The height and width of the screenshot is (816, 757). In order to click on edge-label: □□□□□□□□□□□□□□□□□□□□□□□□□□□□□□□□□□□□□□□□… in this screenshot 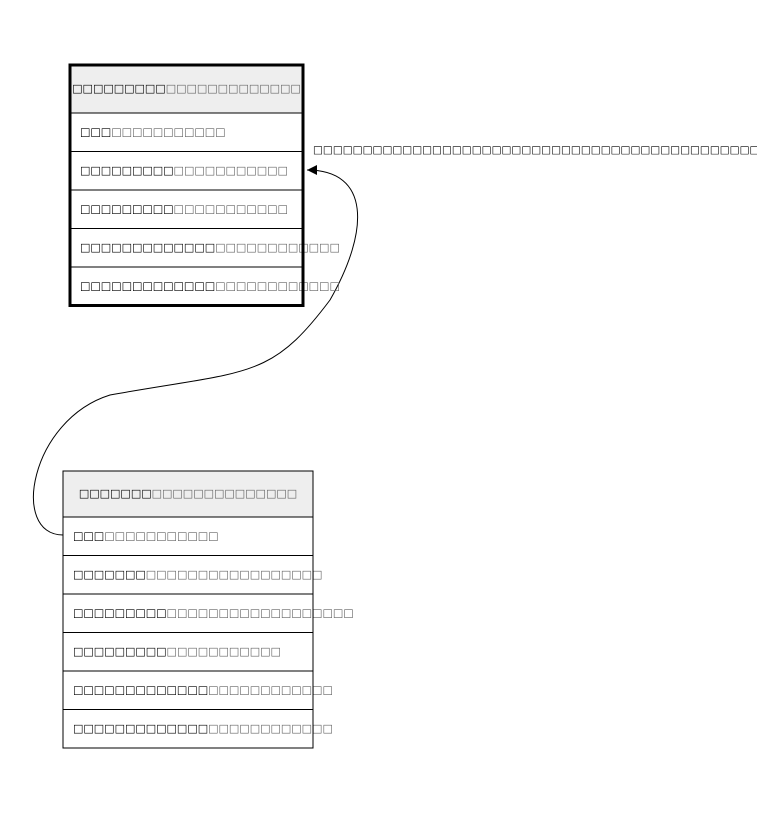, I will do `click(535, 150)`.